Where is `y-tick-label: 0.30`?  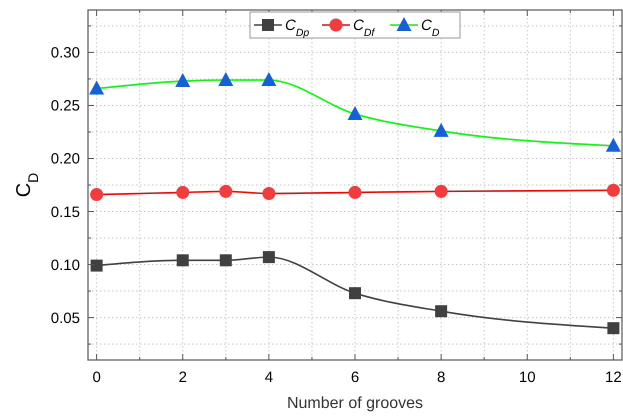
y-tick-label: 0.30 is located at coordinates (65, 53).